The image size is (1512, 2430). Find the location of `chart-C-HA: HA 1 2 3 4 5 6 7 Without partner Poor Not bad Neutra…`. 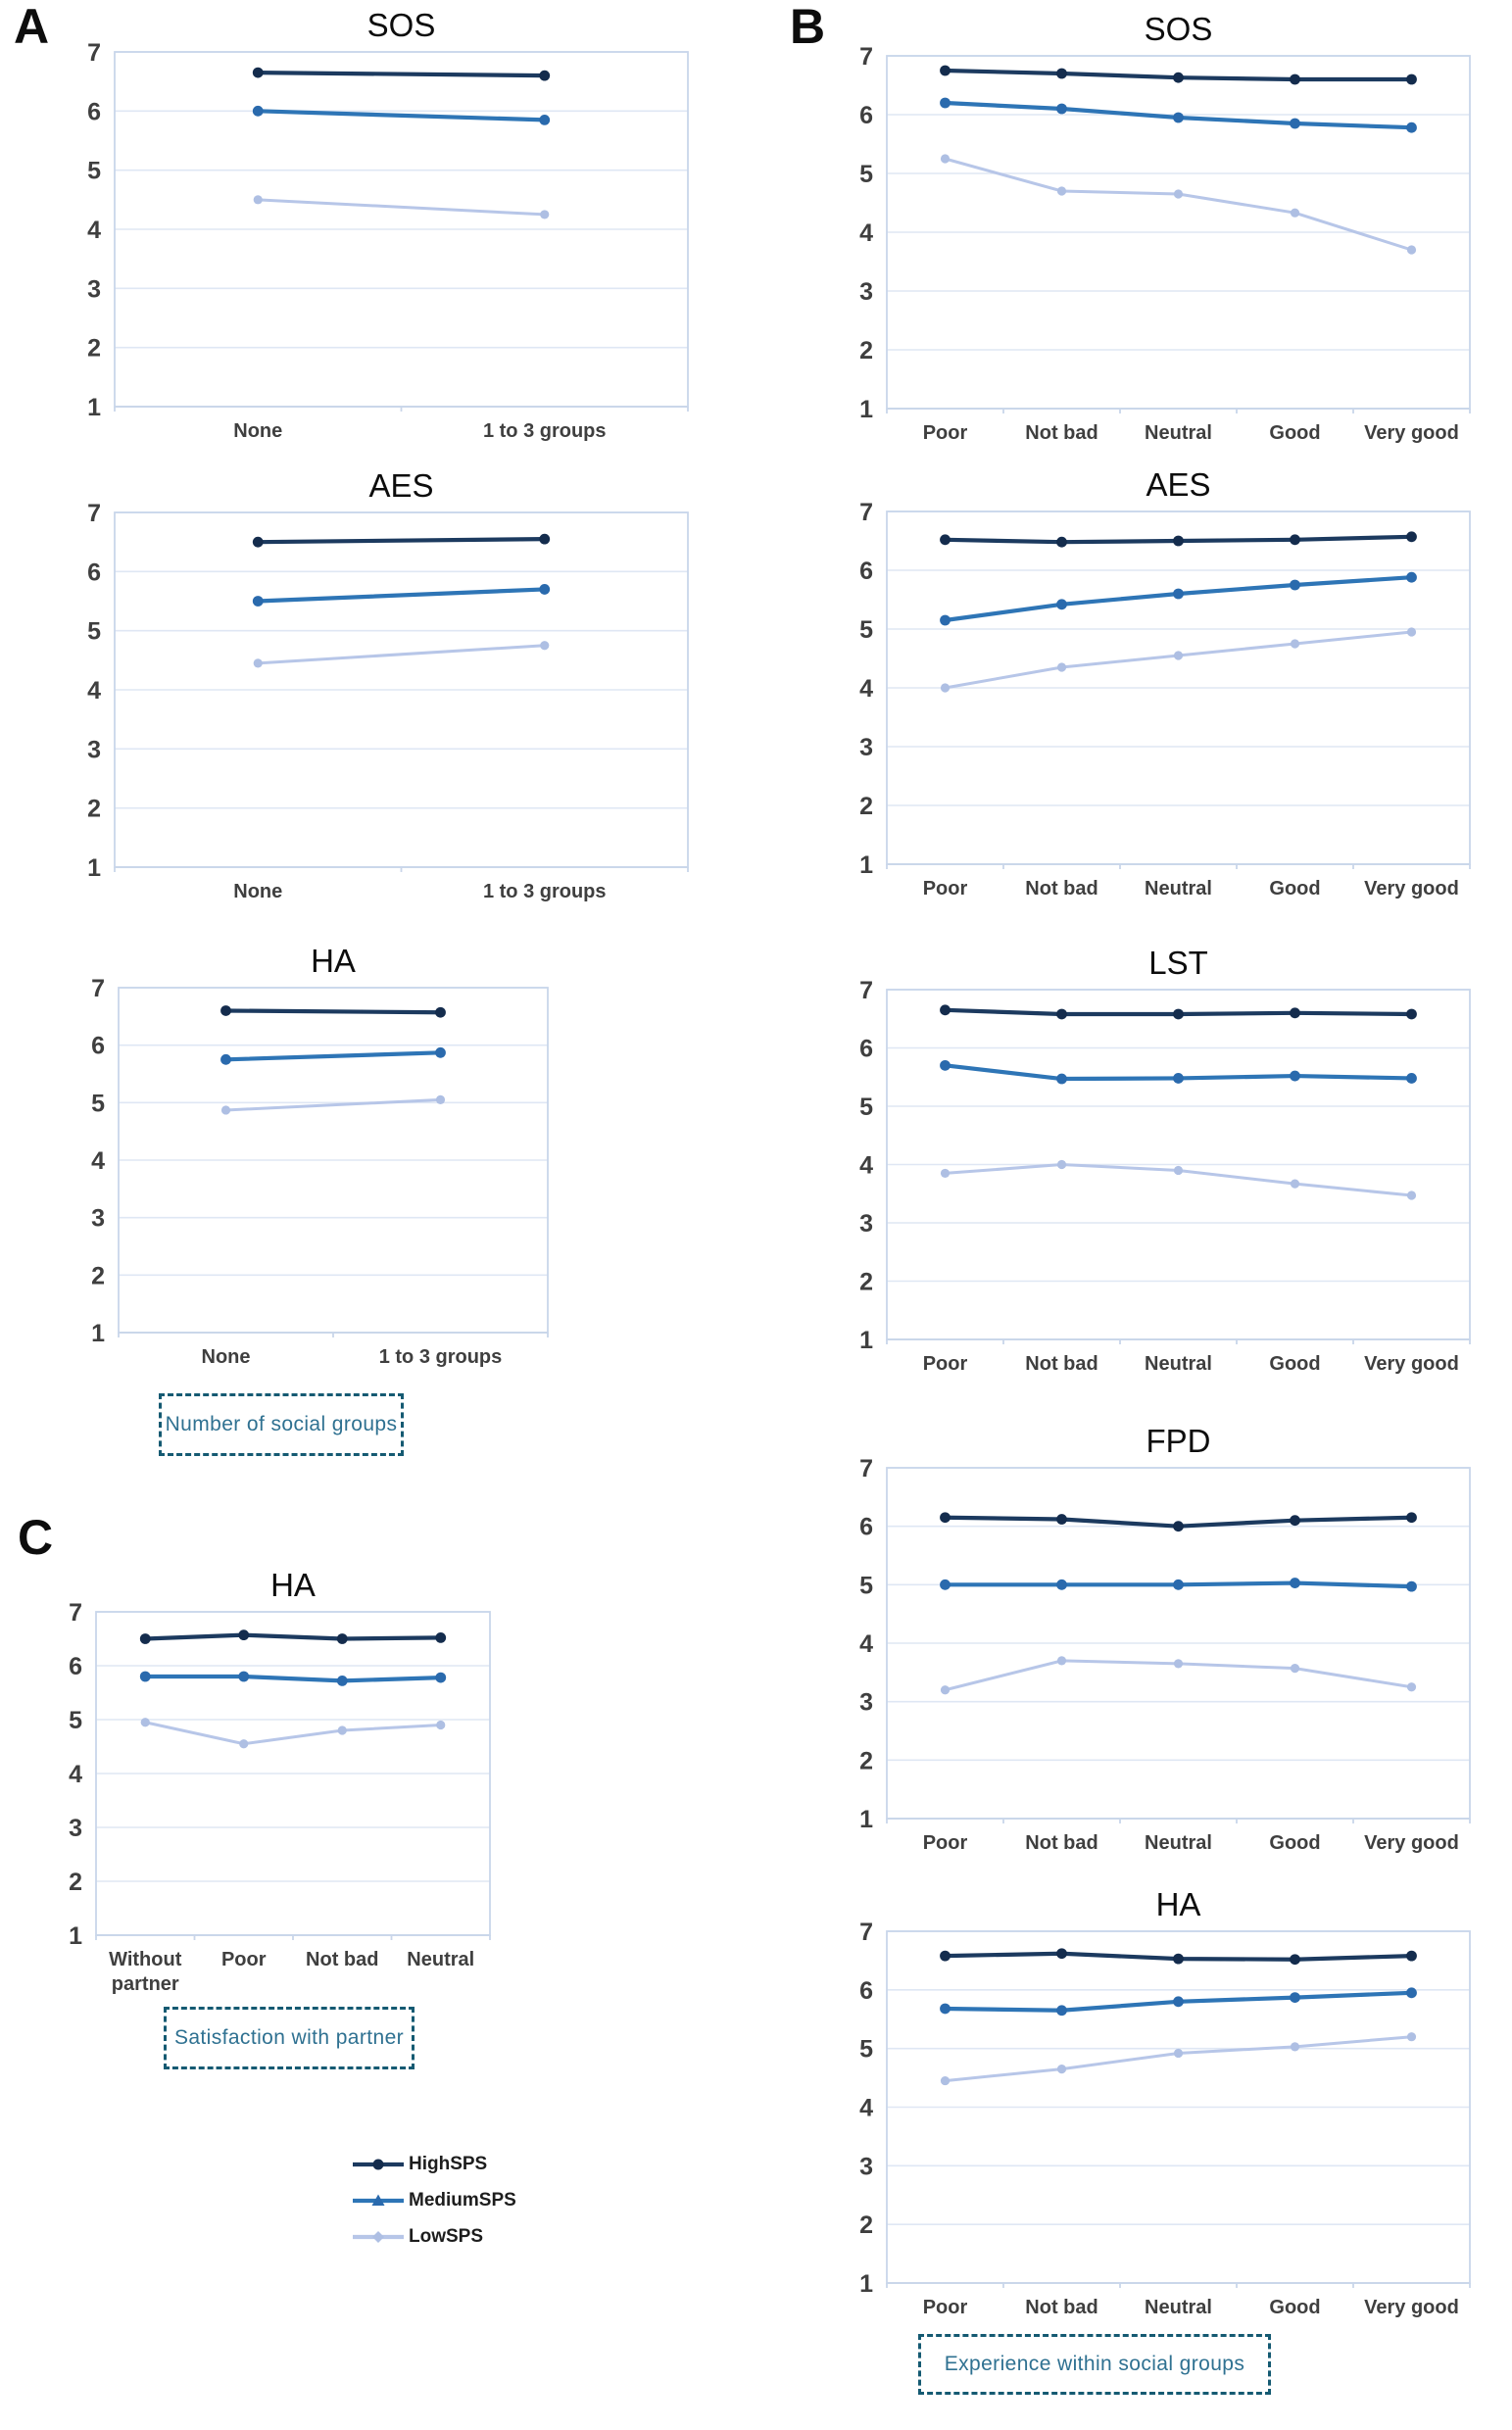

chart-C-HA: HA 1 2 3 4 5 6 7 Without partner Poor Not bad Neutra… is located at coordinates (272, 1792).